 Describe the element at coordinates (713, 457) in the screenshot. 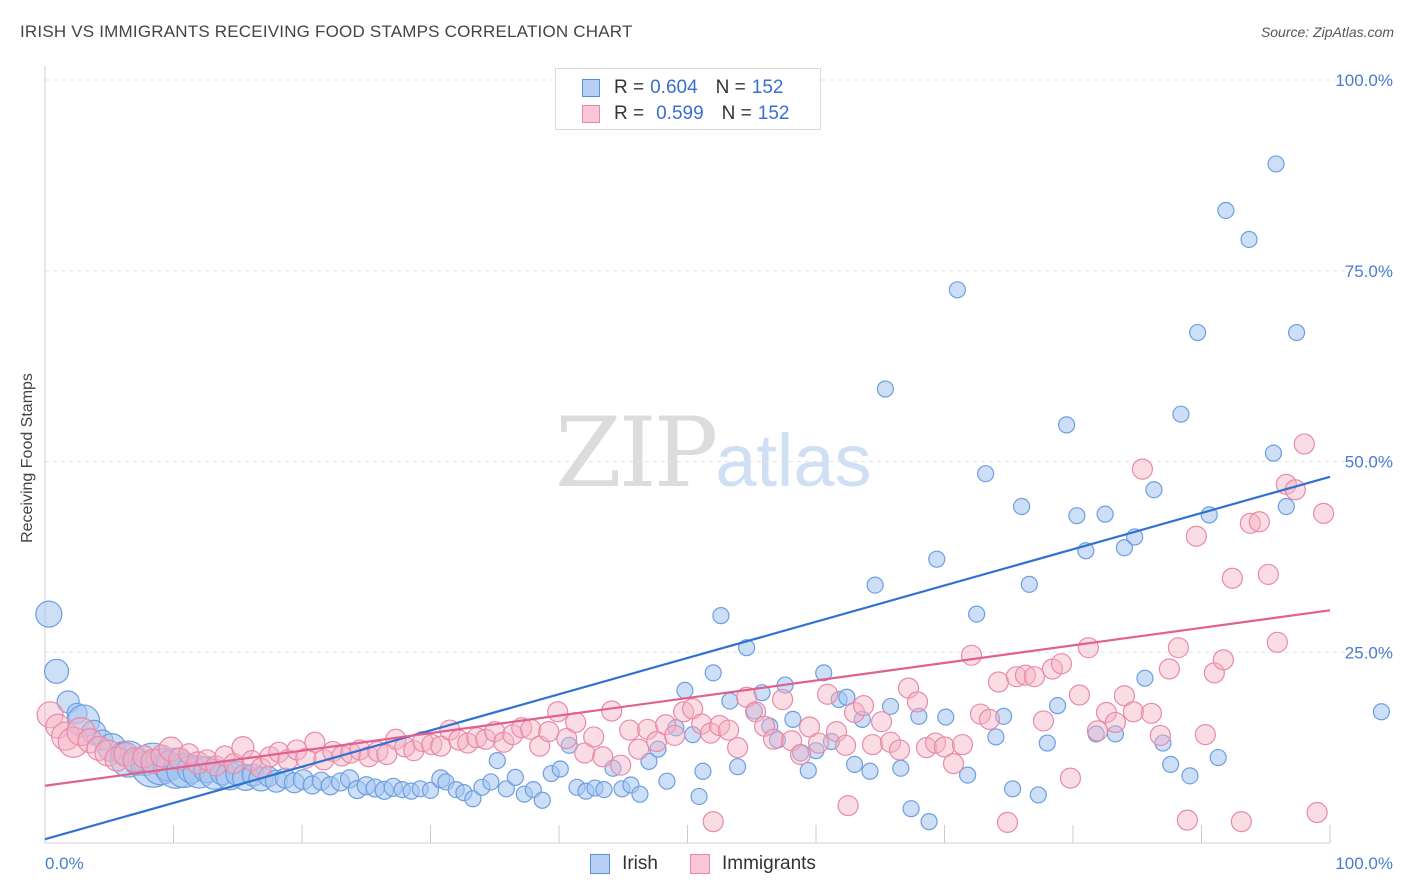

I see `watermark: ZIPatlas` at that location.